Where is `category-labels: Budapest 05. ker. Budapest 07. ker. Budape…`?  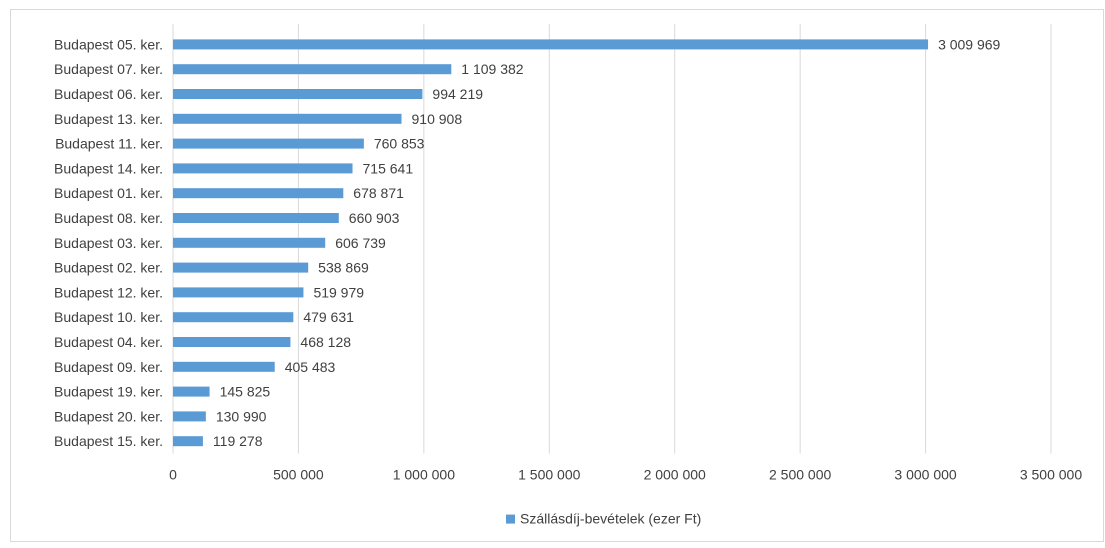
category-labels: Budapest 05. ker. Budapest 07. ker. Budape… is located at coordinates (108, 242).